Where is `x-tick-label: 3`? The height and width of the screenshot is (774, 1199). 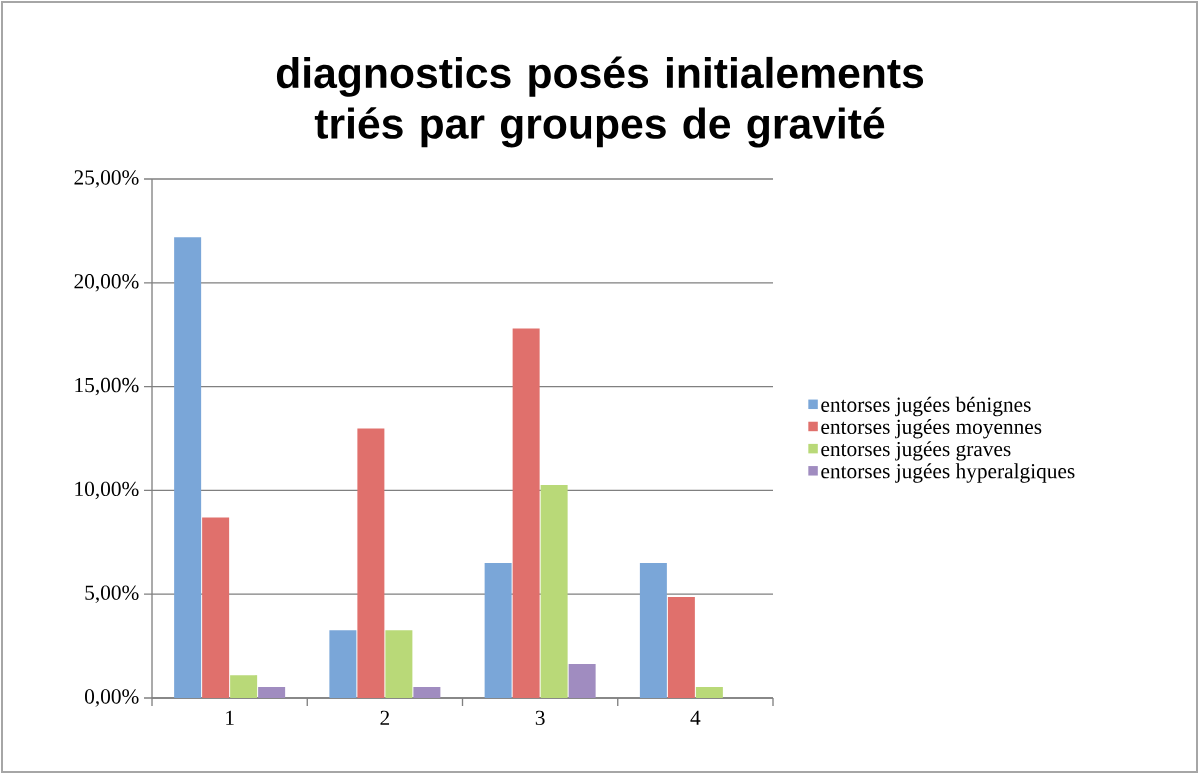 x-tick-label: 3 is located at coordinates (540, 718).